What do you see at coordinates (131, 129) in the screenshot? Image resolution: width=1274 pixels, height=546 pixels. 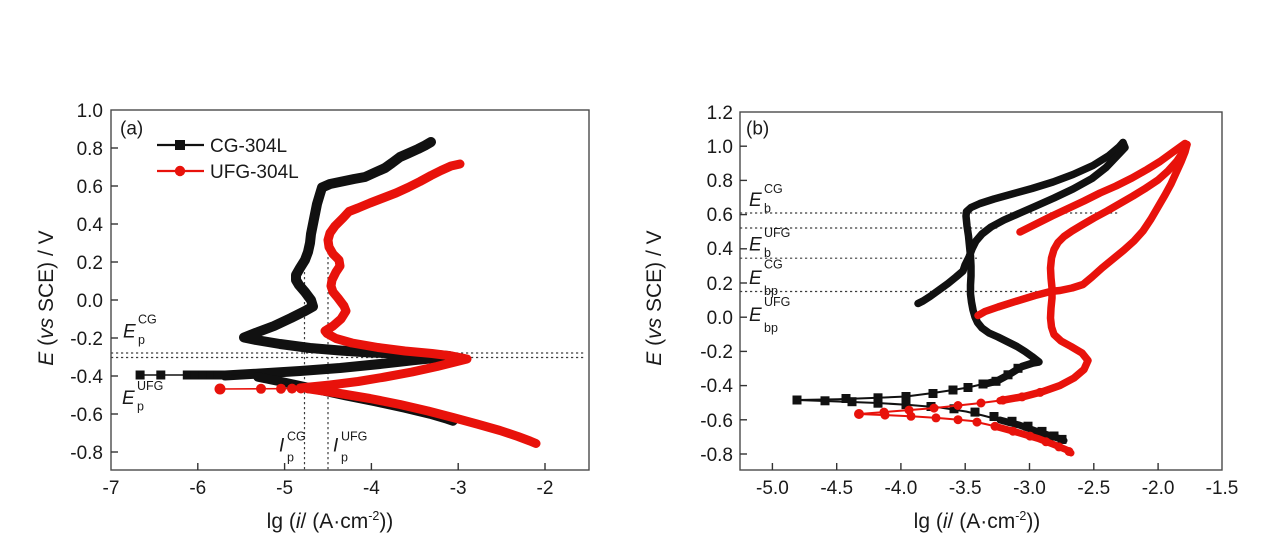 I see `svg-text: (a)` at bounding box center [131, 129].